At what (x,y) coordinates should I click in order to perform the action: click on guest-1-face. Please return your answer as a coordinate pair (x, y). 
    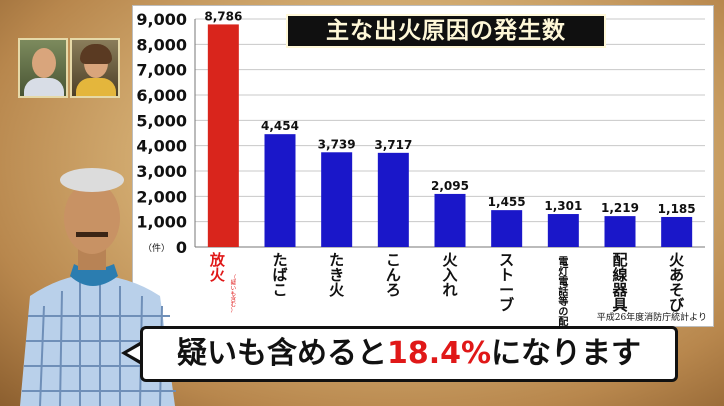
    Looking at the image, I should click on (44, 63).